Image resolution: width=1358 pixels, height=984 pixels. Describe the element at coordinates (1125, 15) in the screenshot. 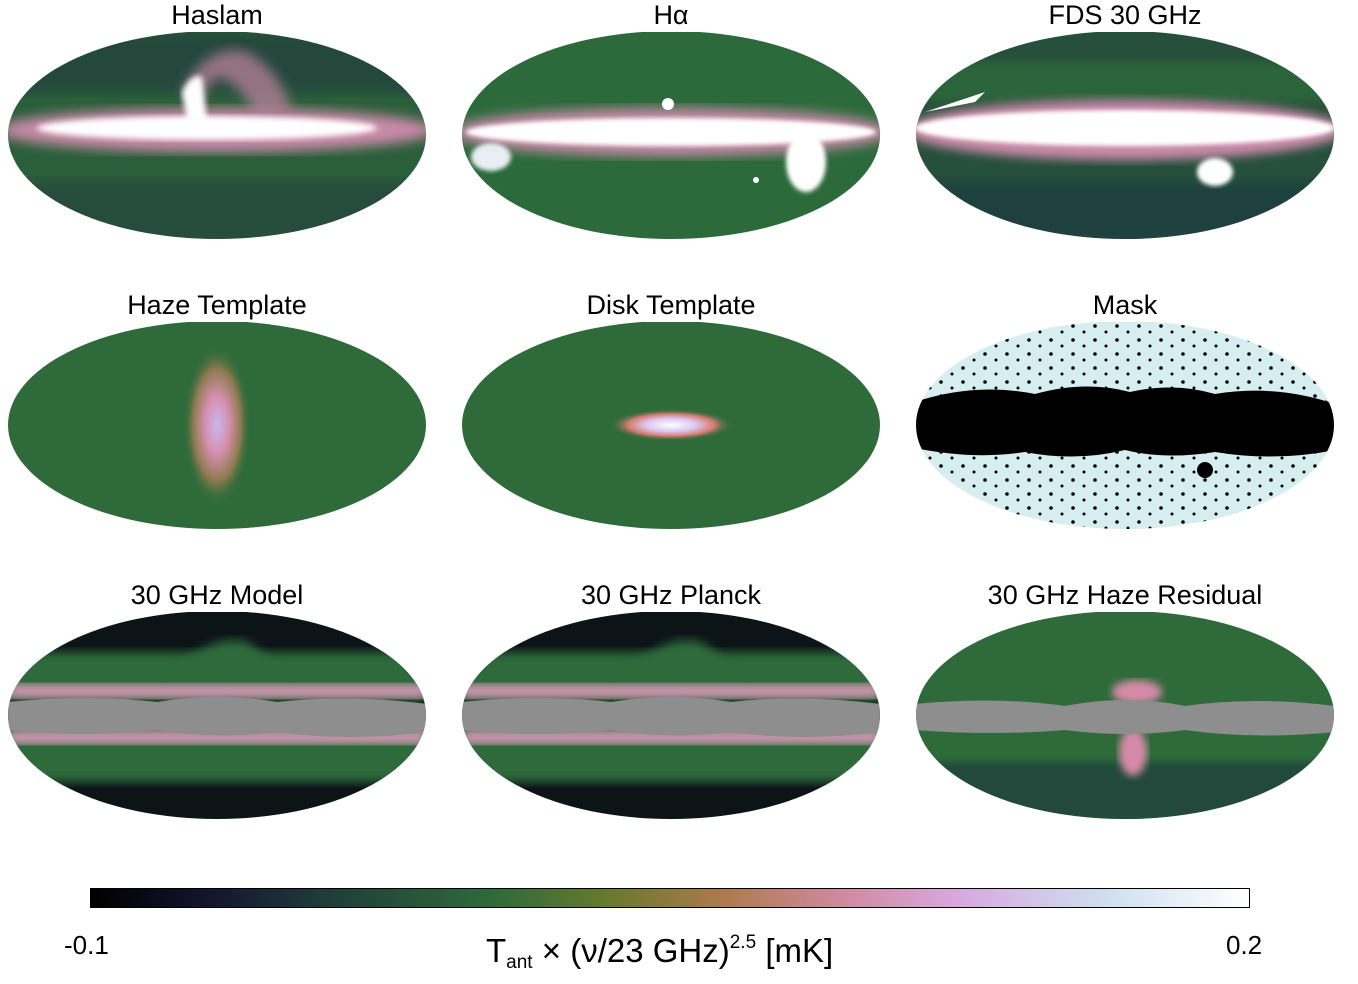

I see `panel-title: FDS 30 GHz` at that location.